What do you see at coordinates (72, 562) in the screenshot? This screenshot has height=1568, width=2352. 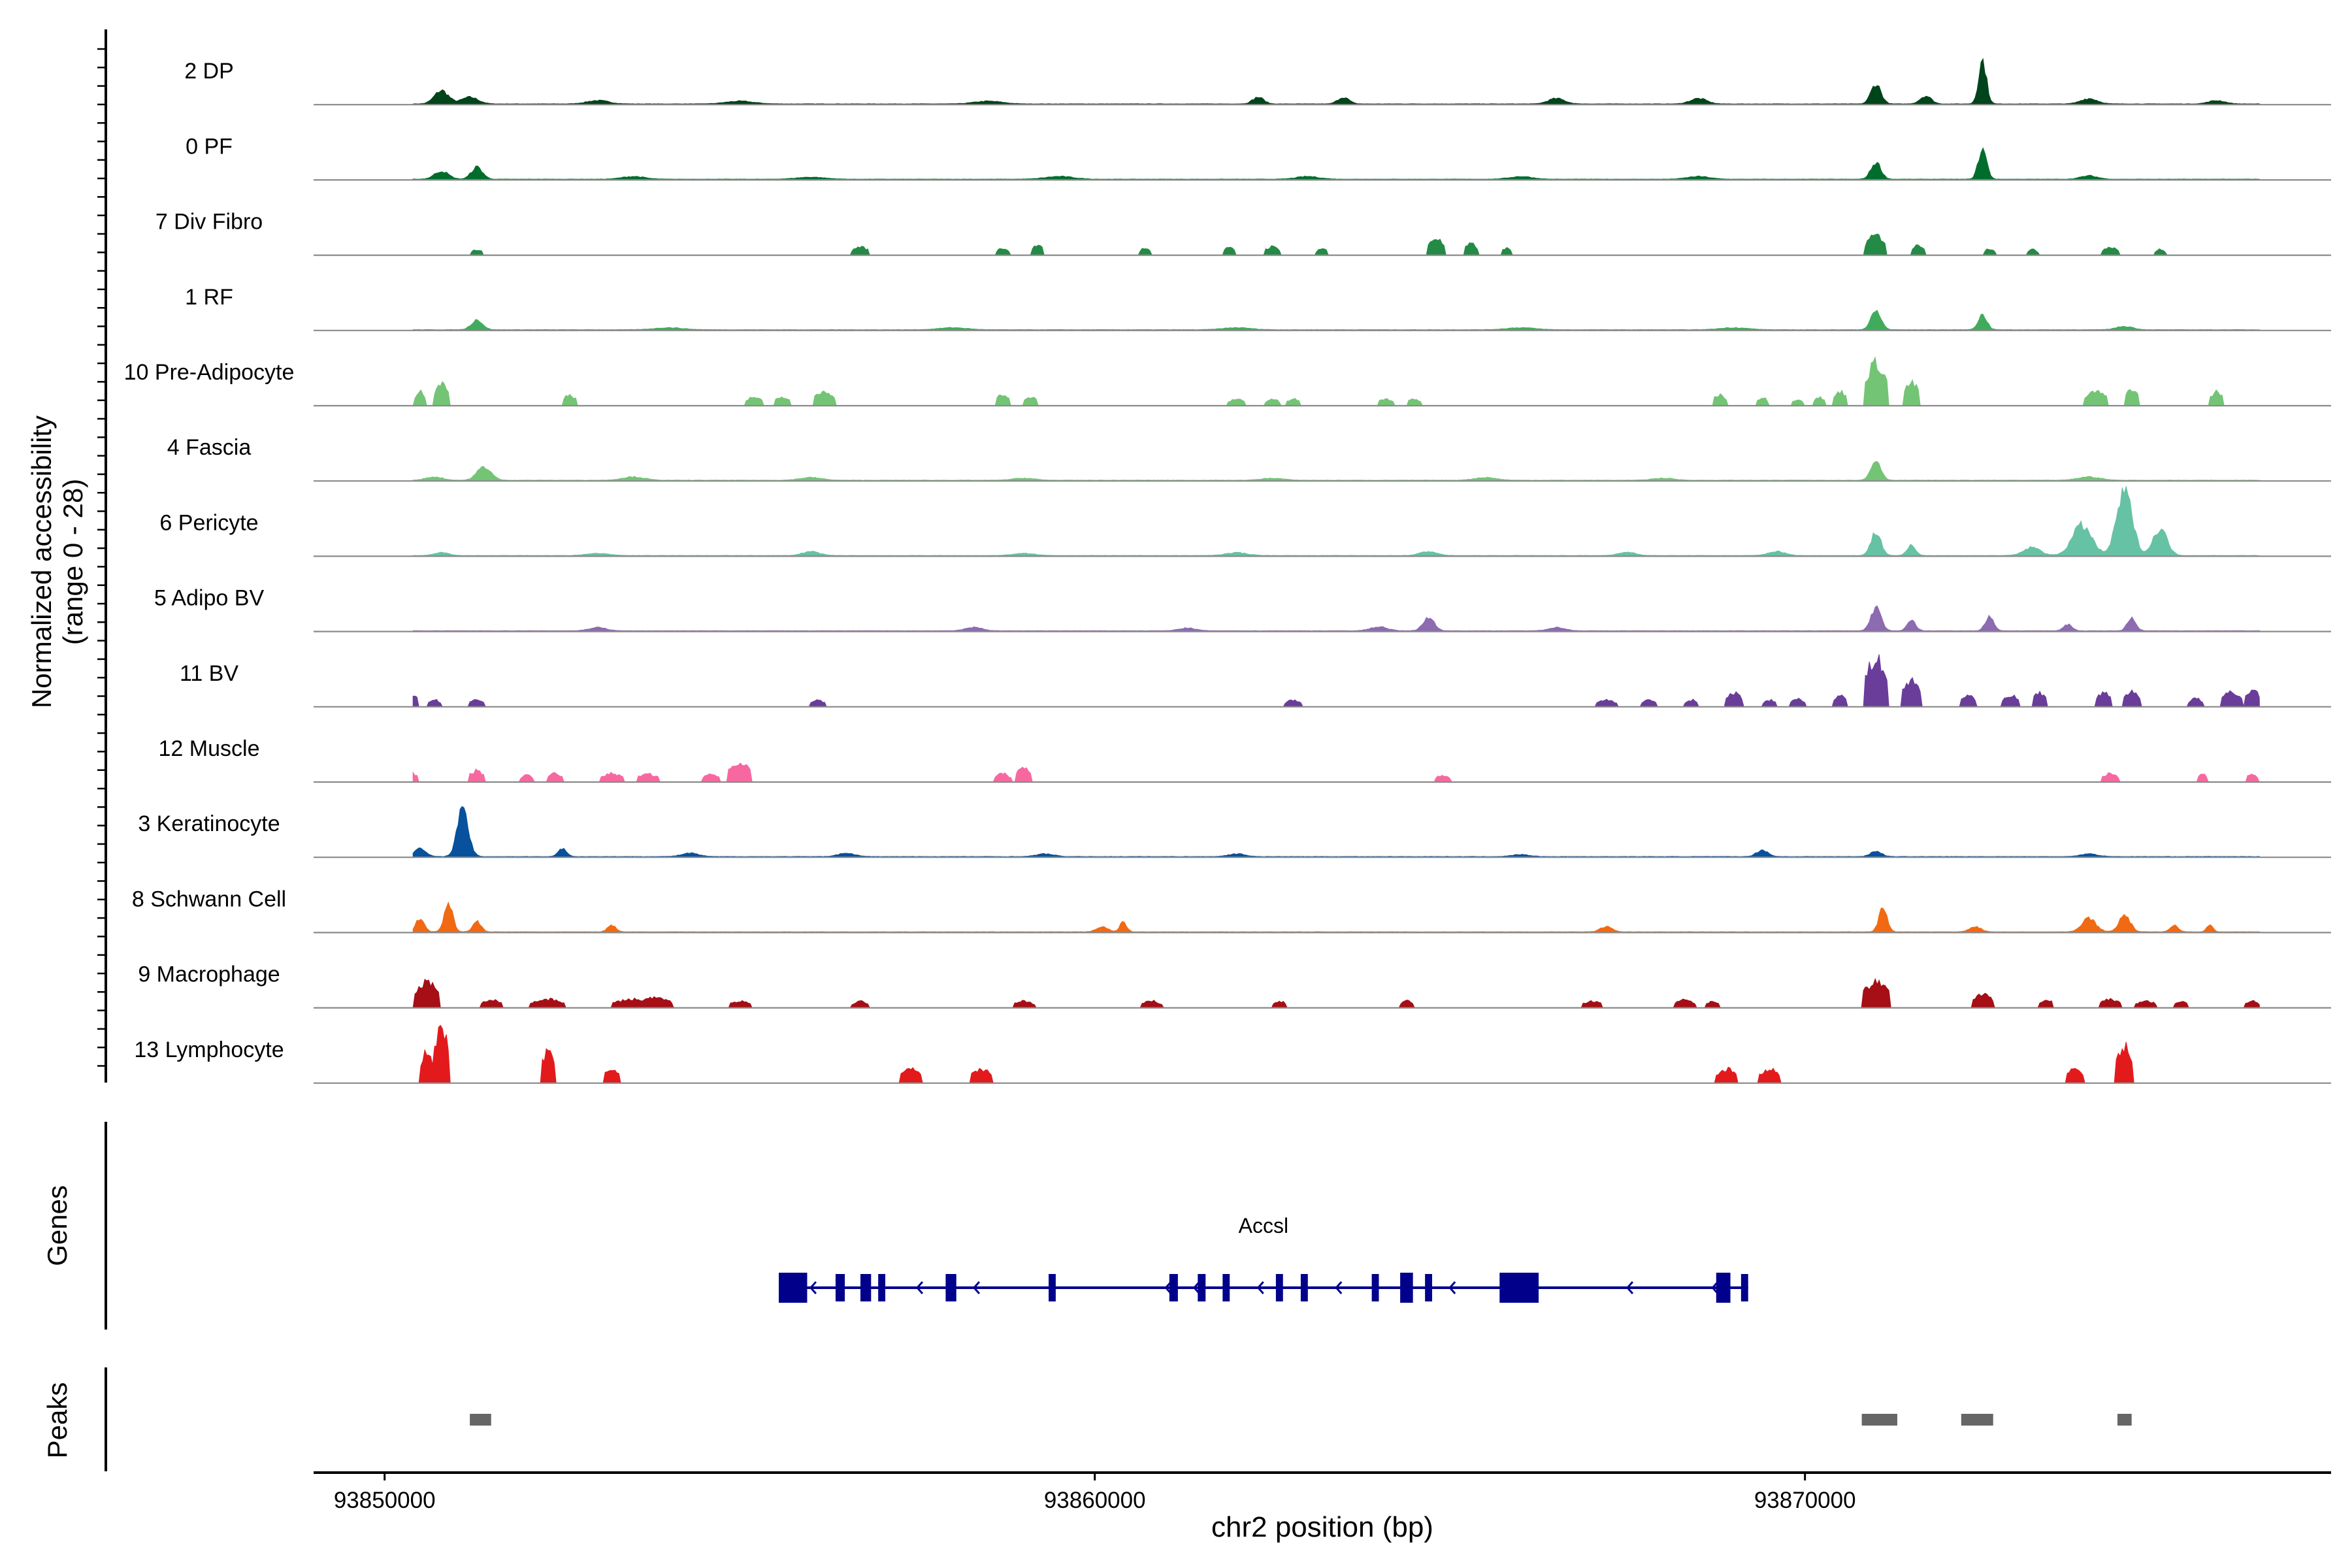 I see `y-axis-range-label: (range 0 - 28)` at bounding box center [72, 562].